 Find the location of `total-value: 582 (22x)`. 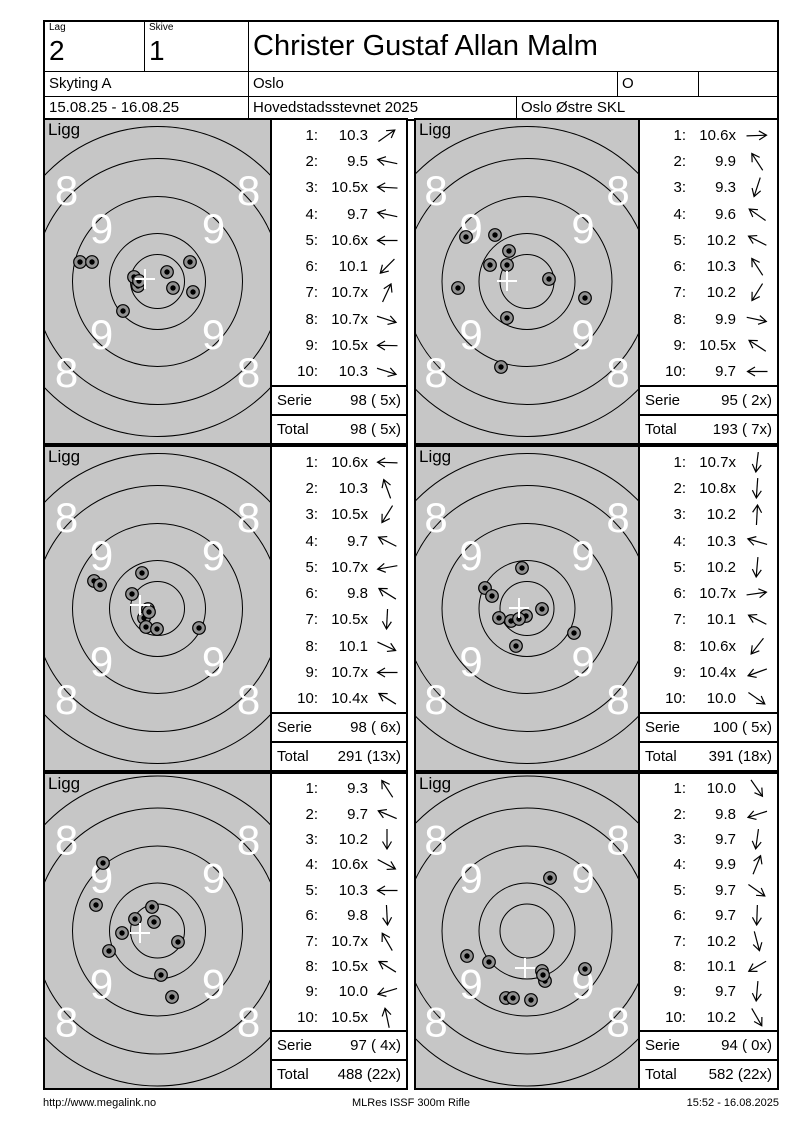

total-value: 582 (22x) is located at coordinates (740, 1074).